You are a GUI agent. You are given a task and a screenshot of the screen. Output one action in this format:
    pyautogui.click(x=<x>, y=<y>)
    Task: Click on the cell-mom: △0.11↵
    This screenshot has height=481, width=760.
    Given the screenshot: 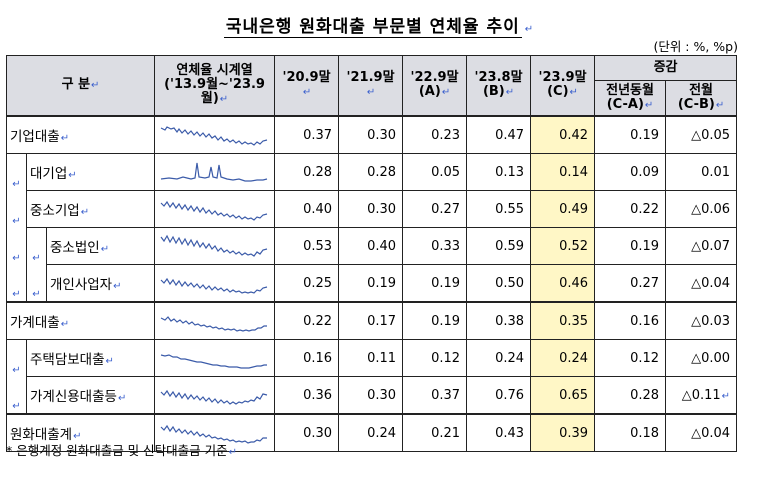 What is the action you would take?
    pyautogui.click(x=701, y=395)
    